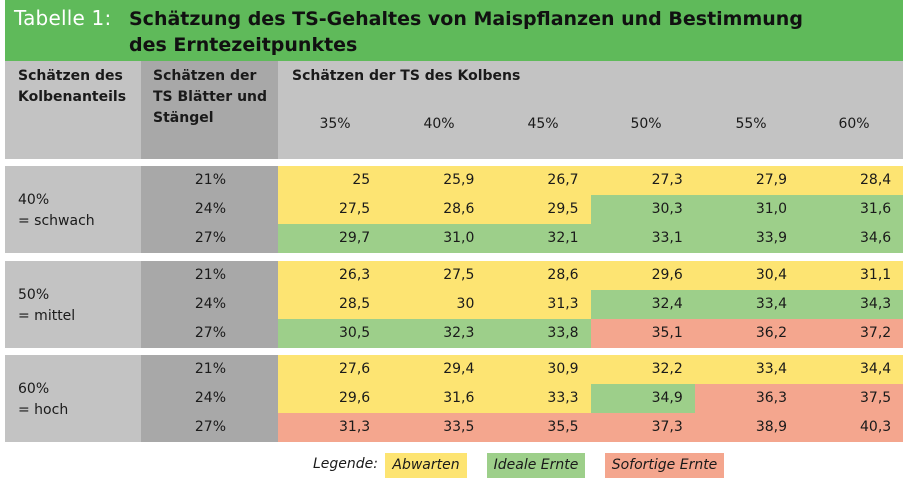 This screenshot has height=486, width=908. What do you see at coordinates (536, 465) in the screenshot?
I see `legend-item-ideale-ernte: Ideale Ernte` at bounding box center [536, 465].